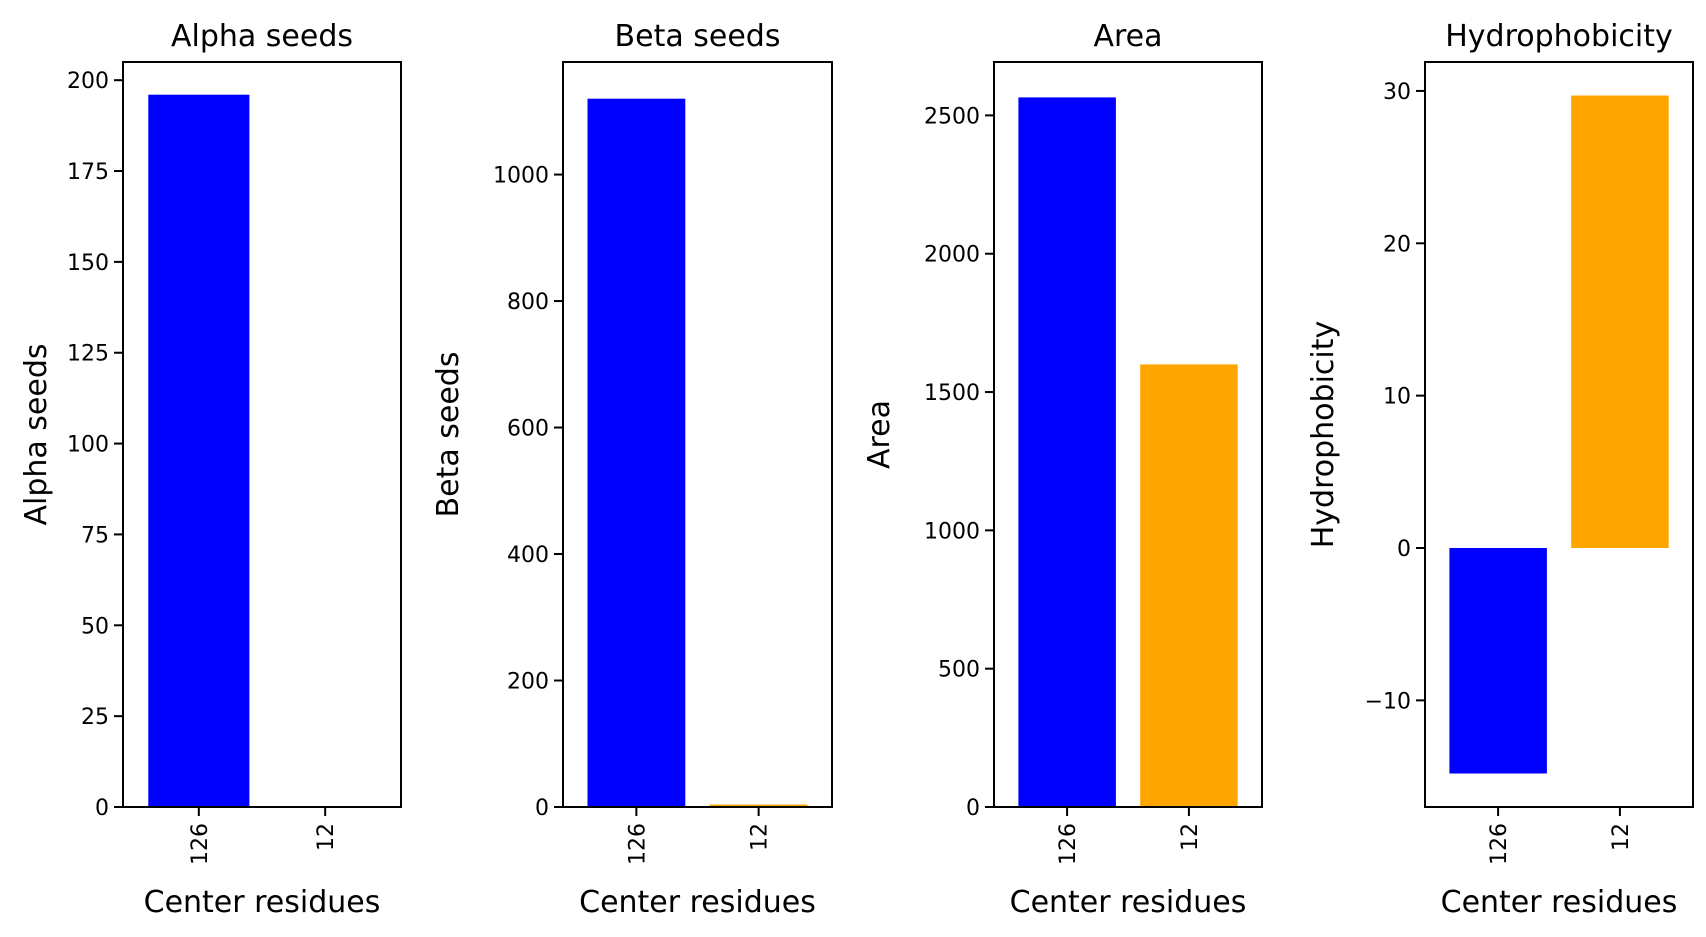 This screenshot has width=1706, height=937. I want to click on y-tick-label: −10, so click(1388, 701).